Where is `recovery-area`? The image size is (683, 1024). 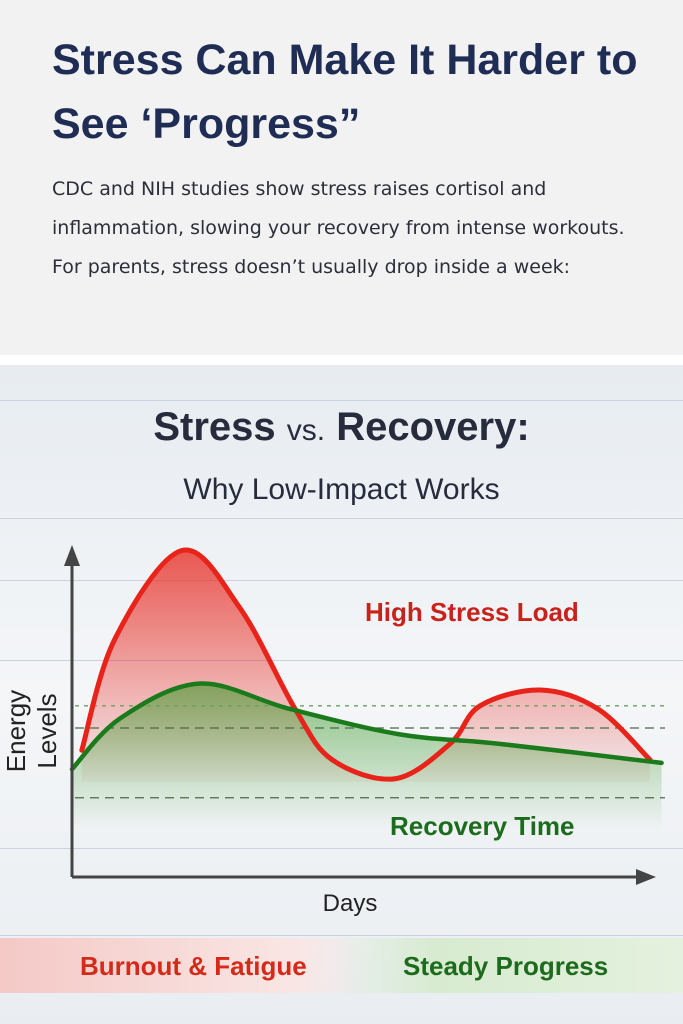 recovery-area is located at coordinates (367, 756).